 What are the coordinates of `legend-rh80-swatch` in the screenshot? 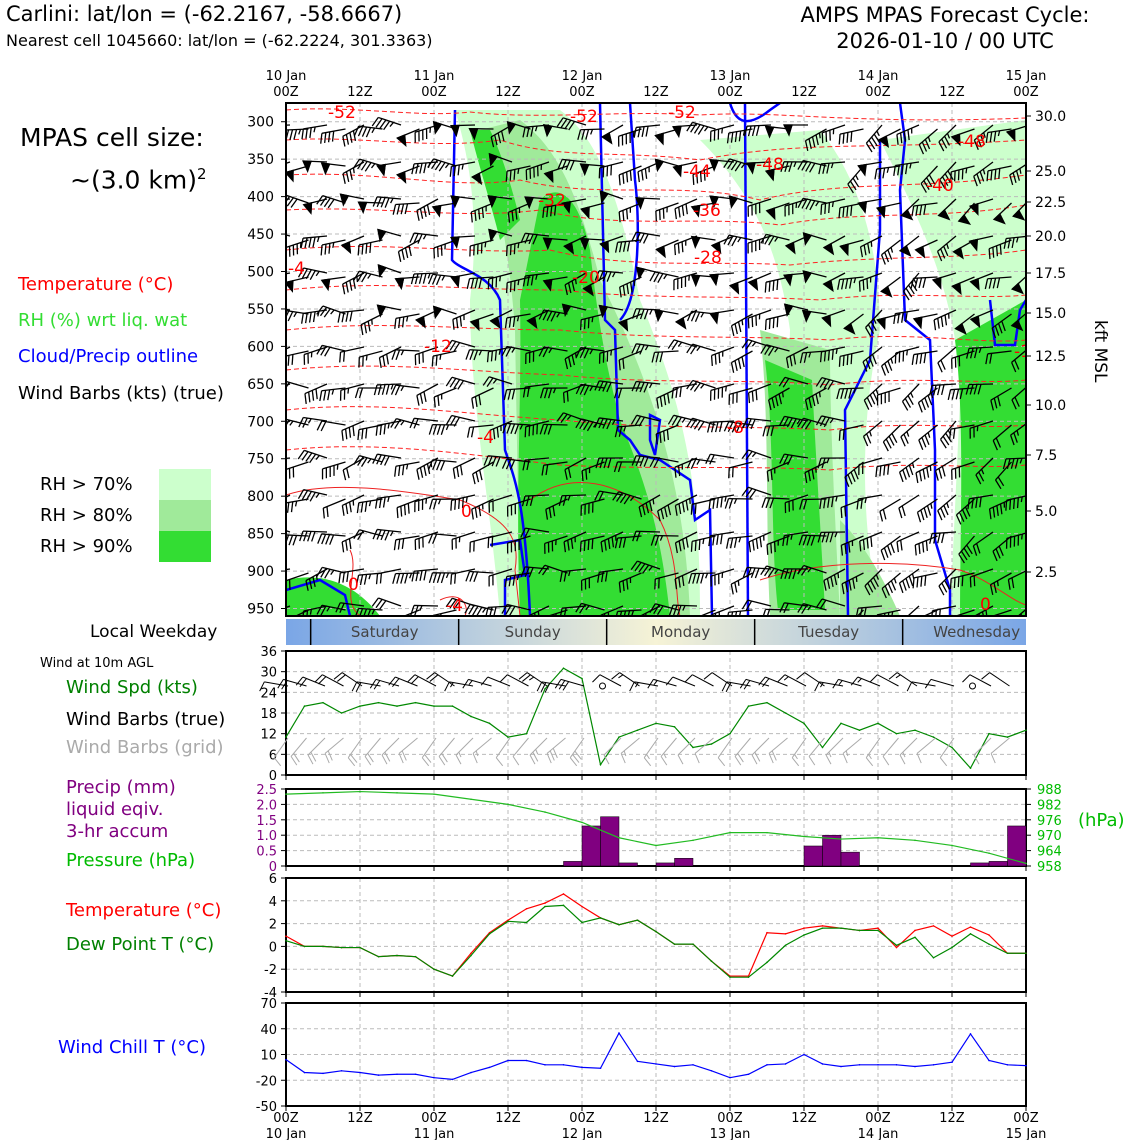 It's located at (185, 515).